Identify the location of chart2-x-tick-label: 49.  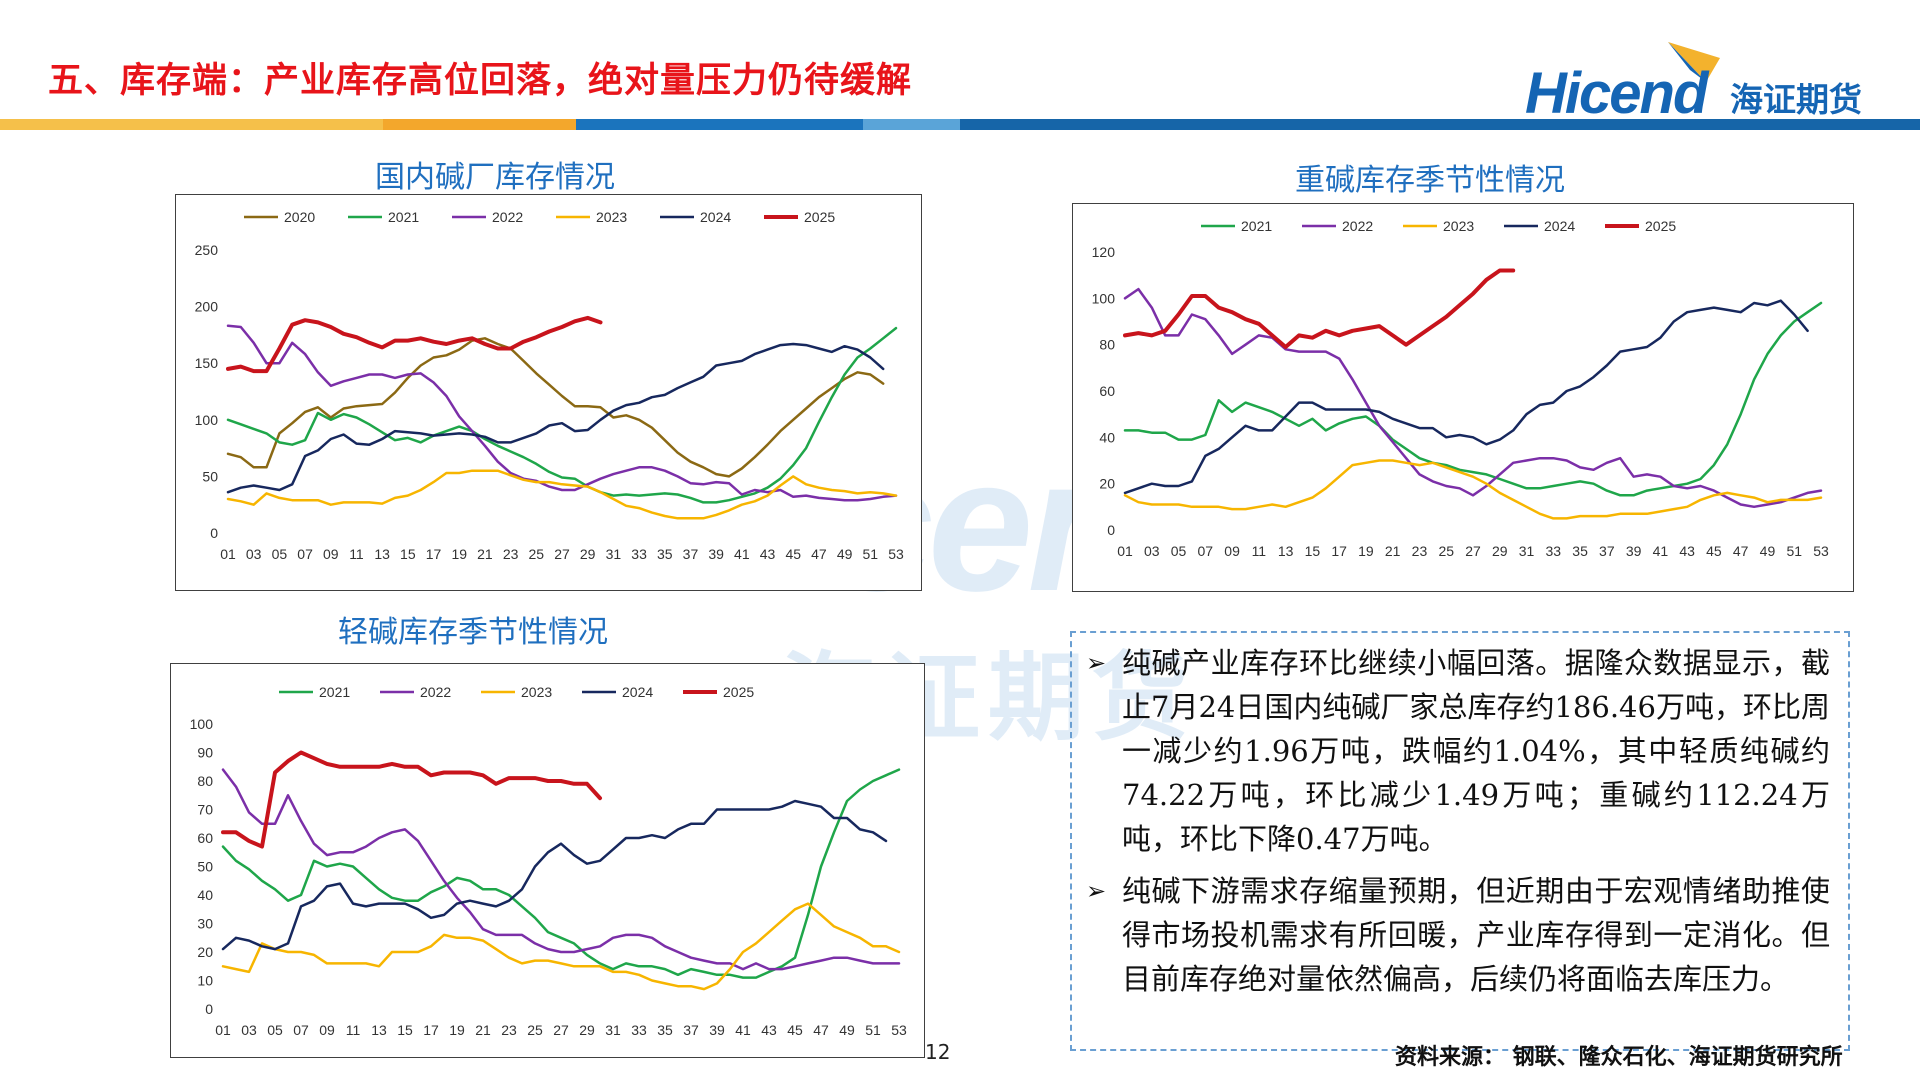
(1768, 551).